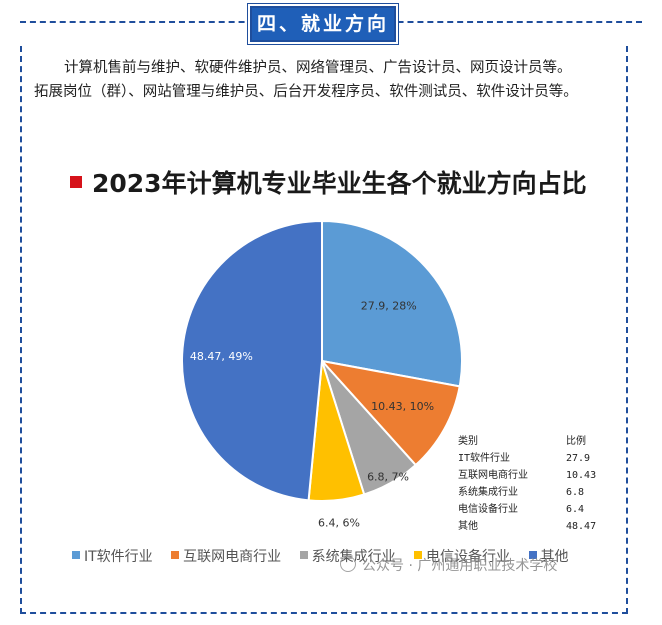 This screenshot has width=662, height=625. I want to click on legend-item: 互联网电商行业, so click(226, 556).